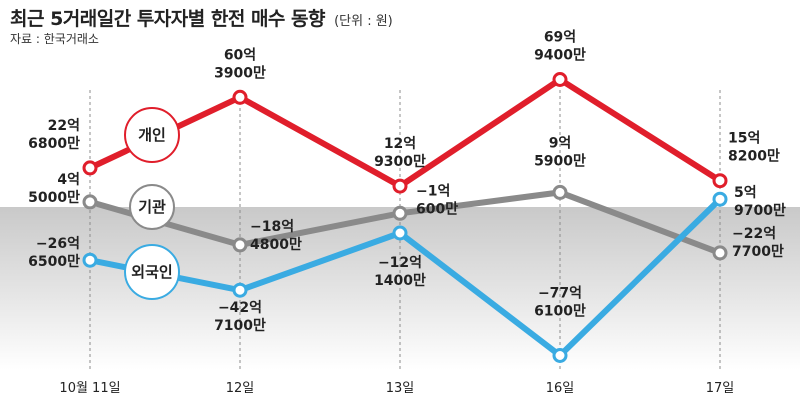 Image resolution: width=800 pixels, height=400 pixels. I want to click on data-label-line: 9억, so click(560, 143).